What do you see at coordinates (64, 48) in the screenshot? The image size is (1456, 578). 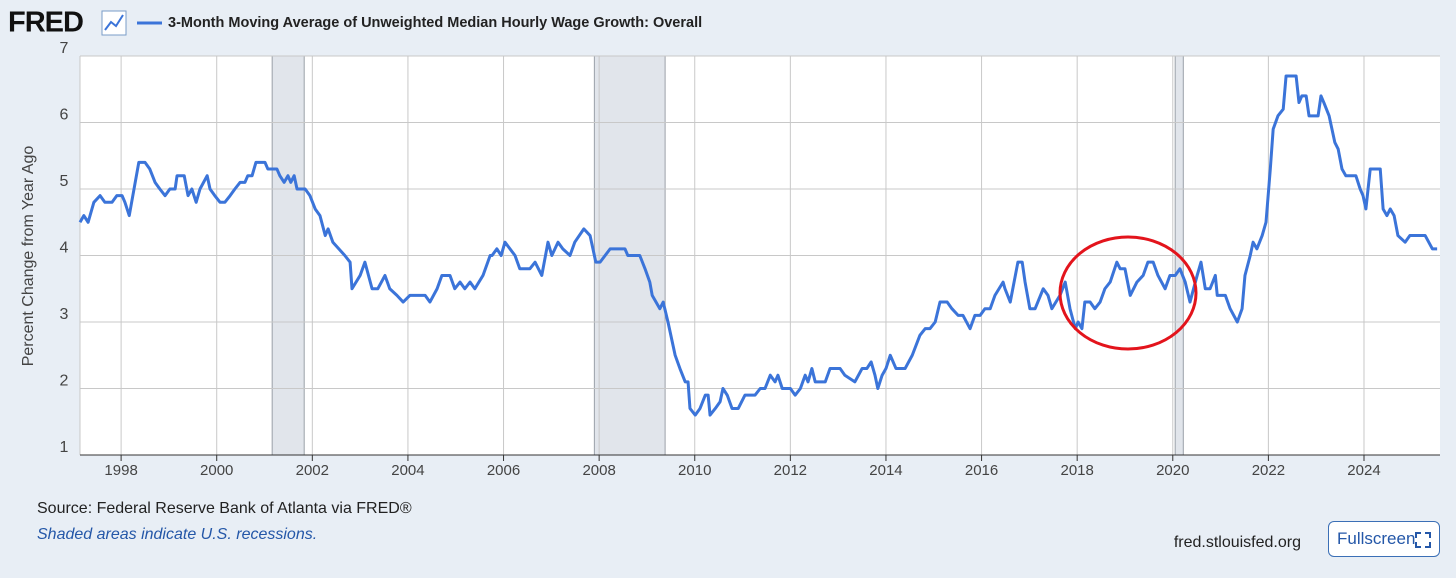 I see `y-tick-label: 7` at bounding box center [64, 48].